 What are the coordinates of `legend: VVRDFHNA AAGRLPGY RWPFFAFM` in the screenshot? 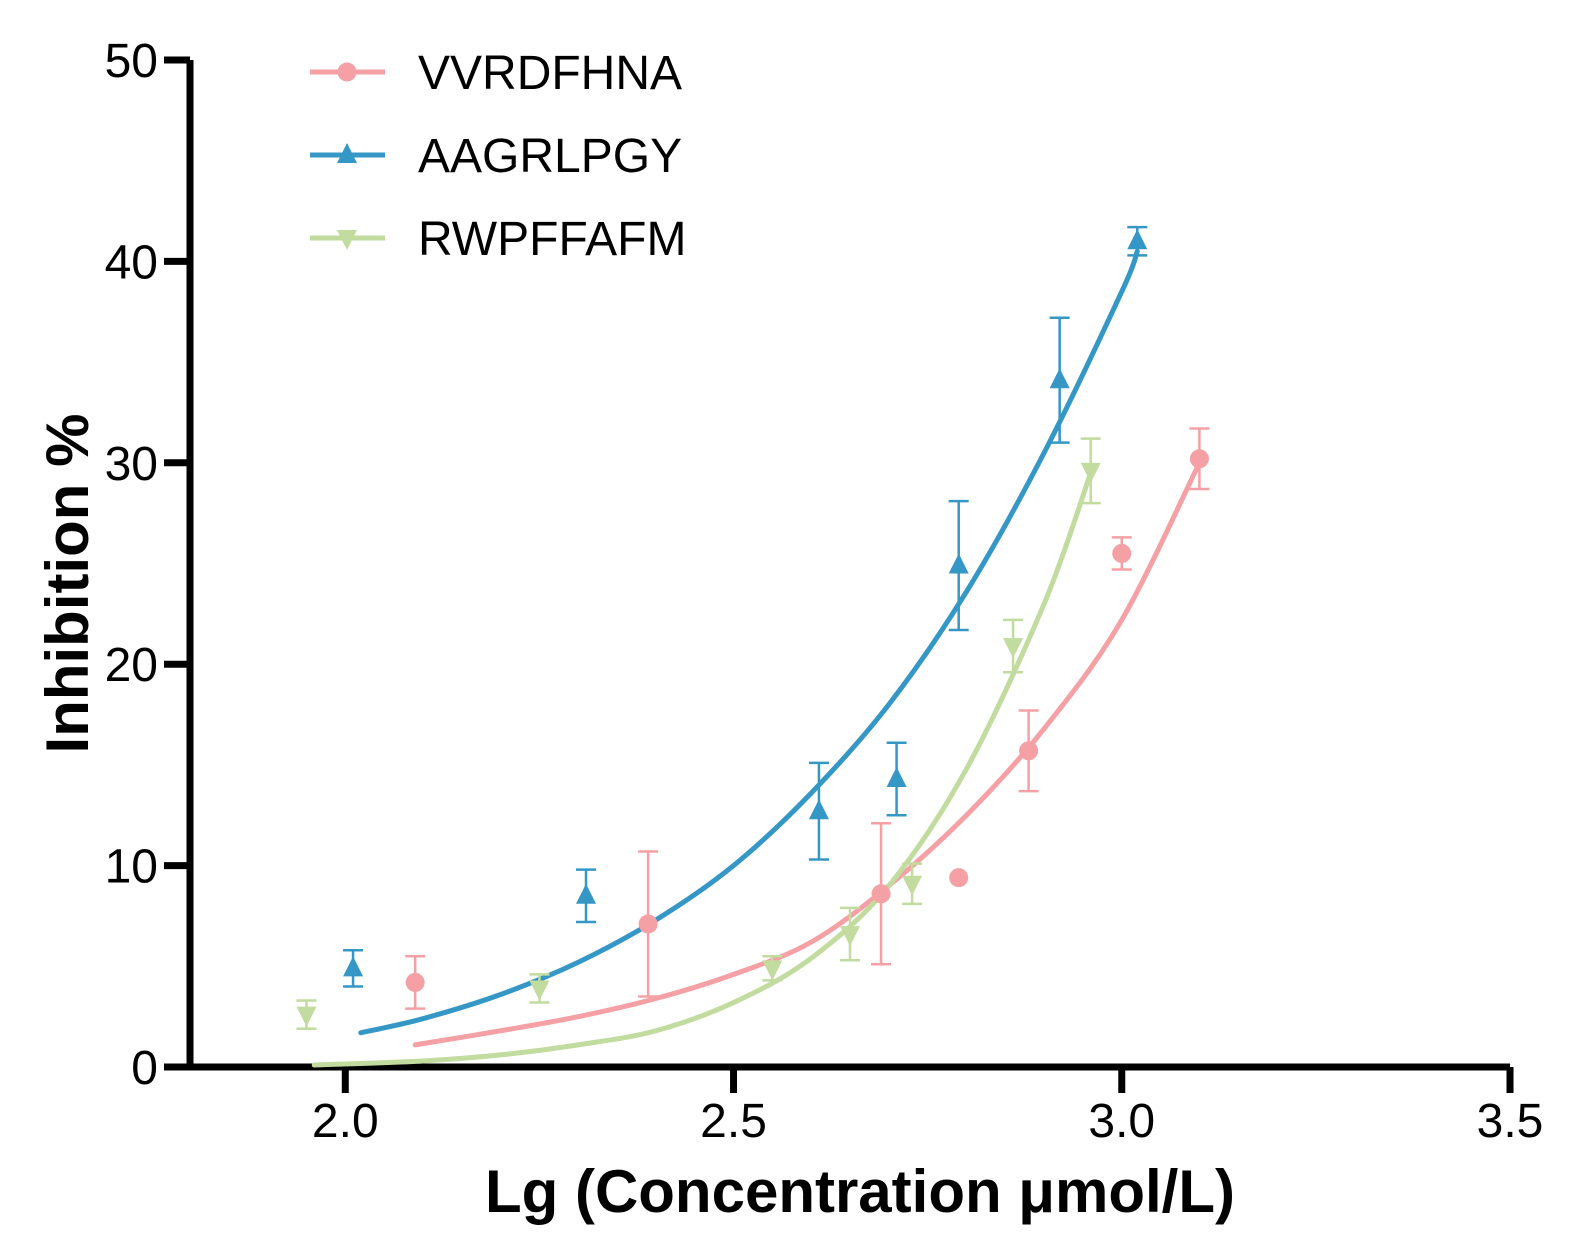 It's located at (498, 156).